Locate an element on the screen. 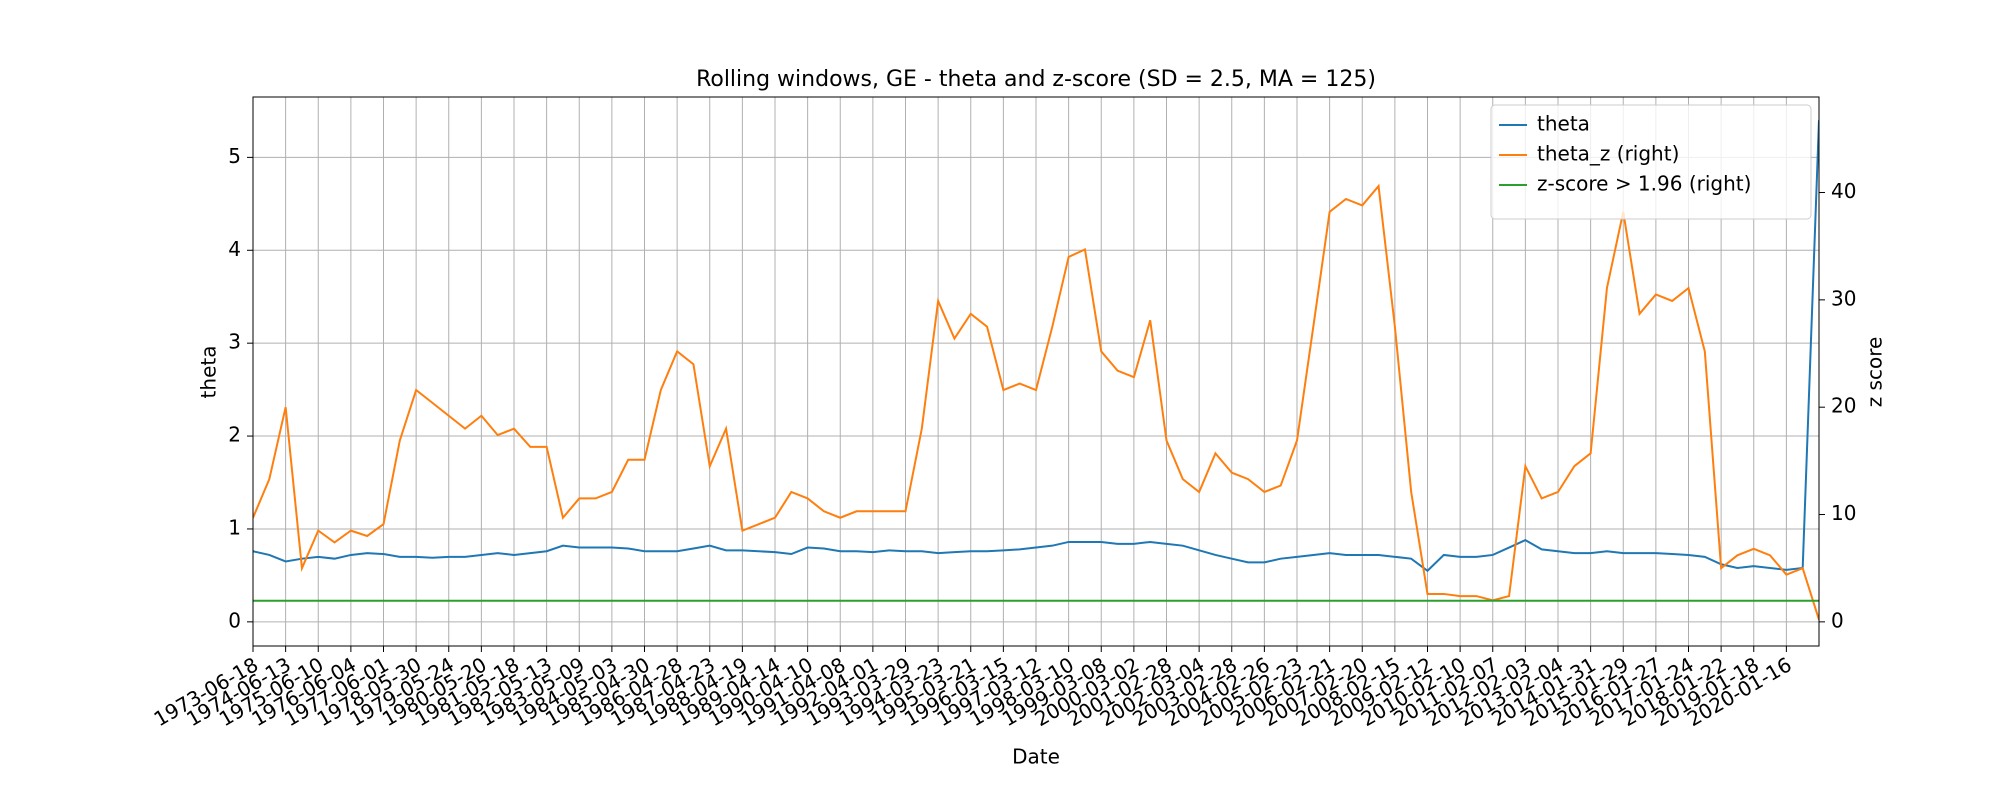 This screenshot has height=800, width=2000. legend-box is located at coordinates (1651, 162).